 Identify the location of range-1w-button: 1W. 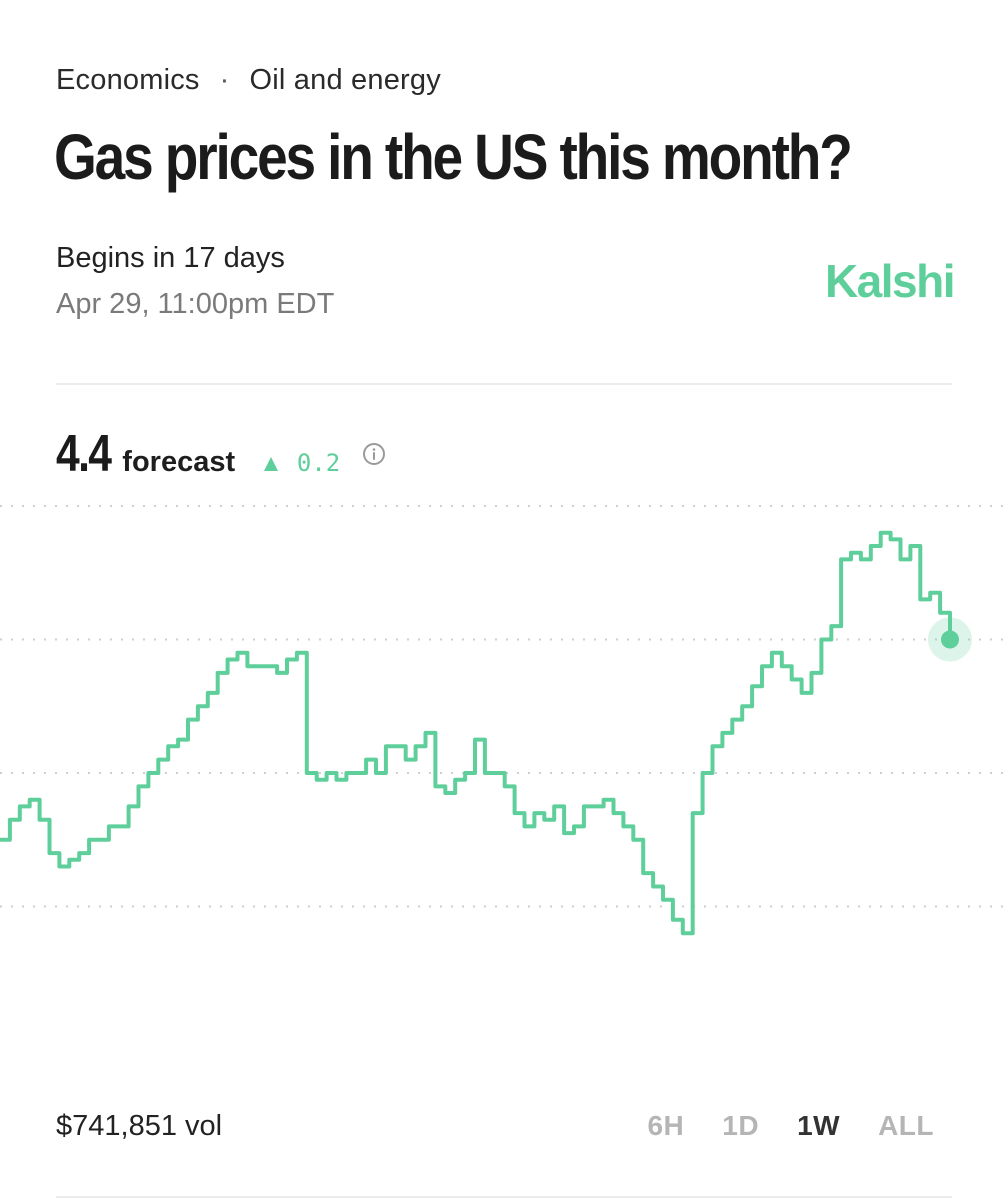
(819, 1125).